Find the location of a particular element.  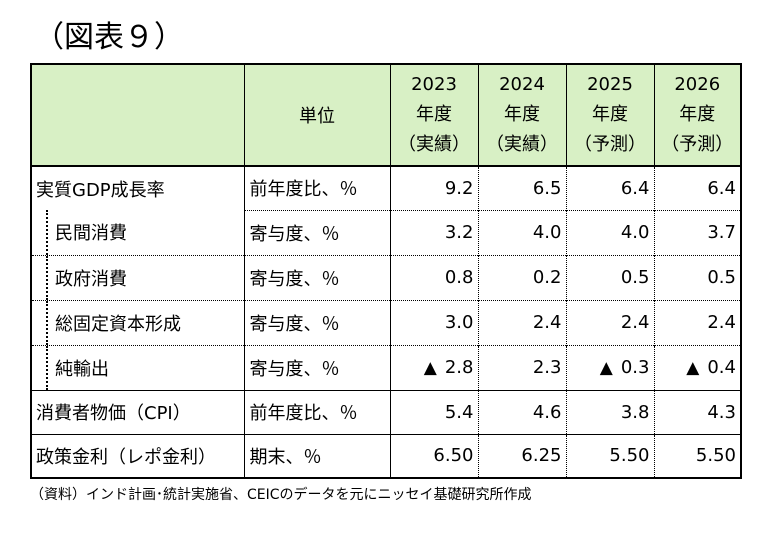

header-year-2025: 2025 年度 （予測） is located at coordinates (609, 114).